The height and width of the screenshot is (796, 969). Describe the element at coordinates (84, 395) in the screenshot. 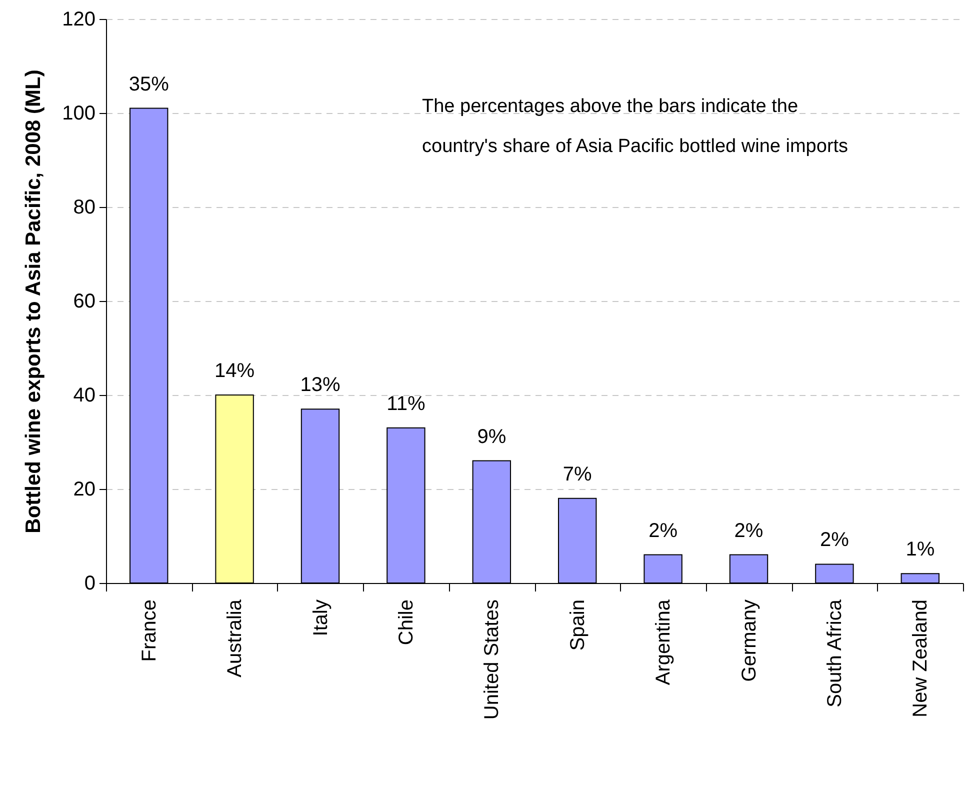

I see `y-tick-label: 40` at that location.